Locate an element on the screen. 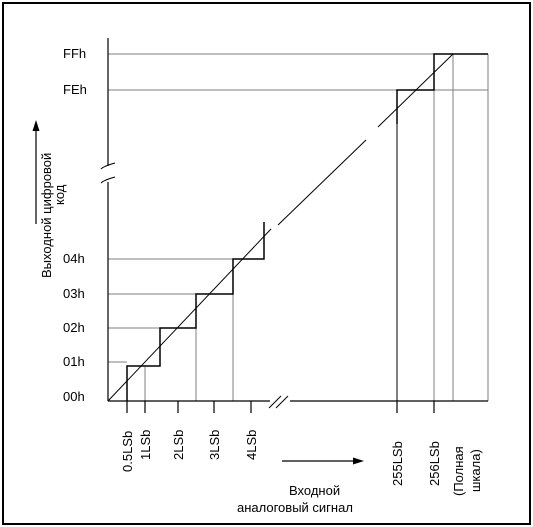 This screenshot has width=533, height=527. x-tick-0-5lsb: 0.5LSb is located at coordinates (127, 451).